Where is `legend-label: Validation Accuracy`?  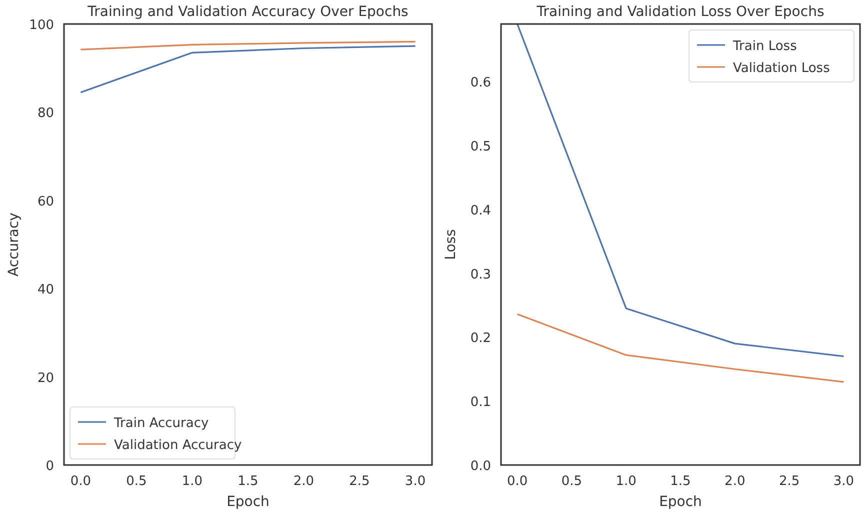 legend-label: Validation Accuracy is located at coordinates (178, 445).